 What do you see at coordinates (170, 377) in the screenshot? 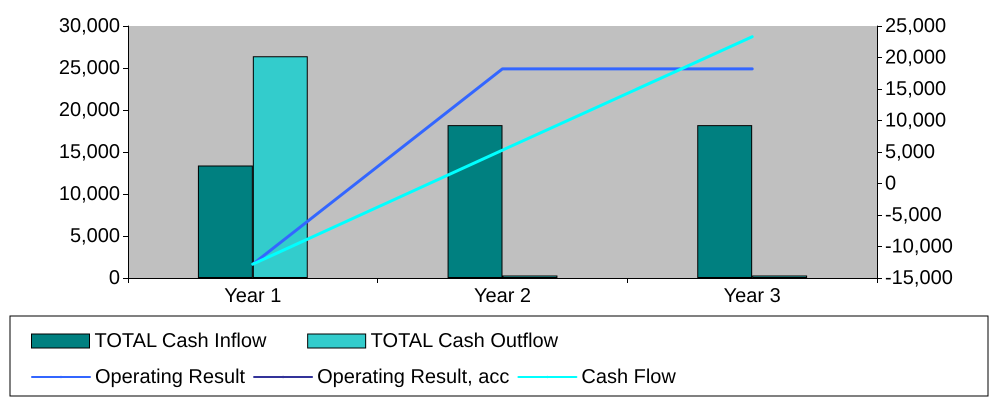
I see `legend-label: Operating Result` at bounding box center [170, 377].